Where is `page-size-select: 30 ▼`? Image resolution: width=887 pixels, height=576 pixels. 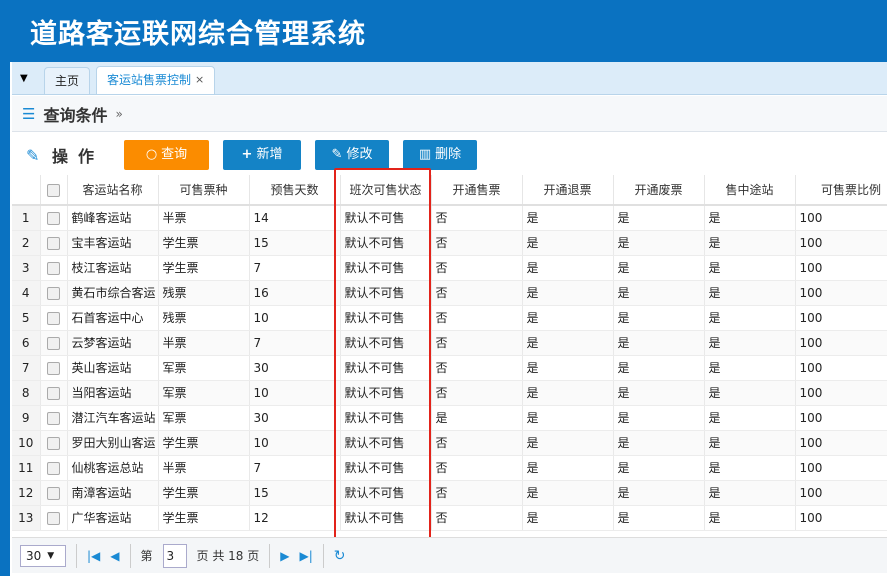 page-size-select: 30 ▼ is located at coordinates (43, 555).